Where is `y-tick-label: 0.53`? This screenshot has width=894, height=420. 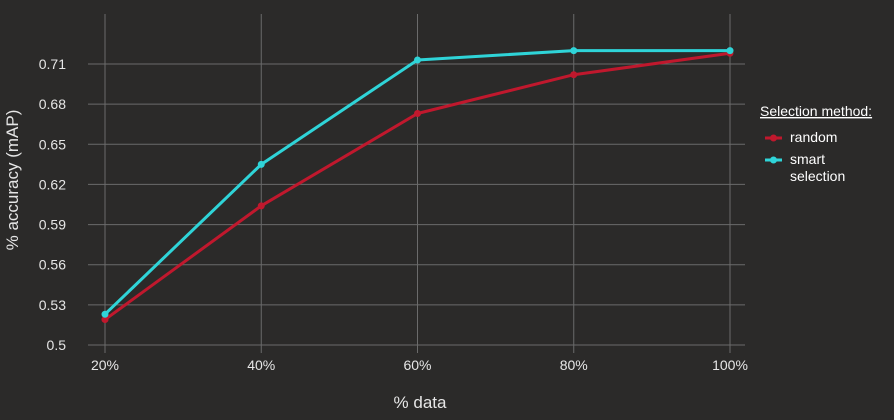 y-tick-label: 0.53 is located at coordinates (52, 305).